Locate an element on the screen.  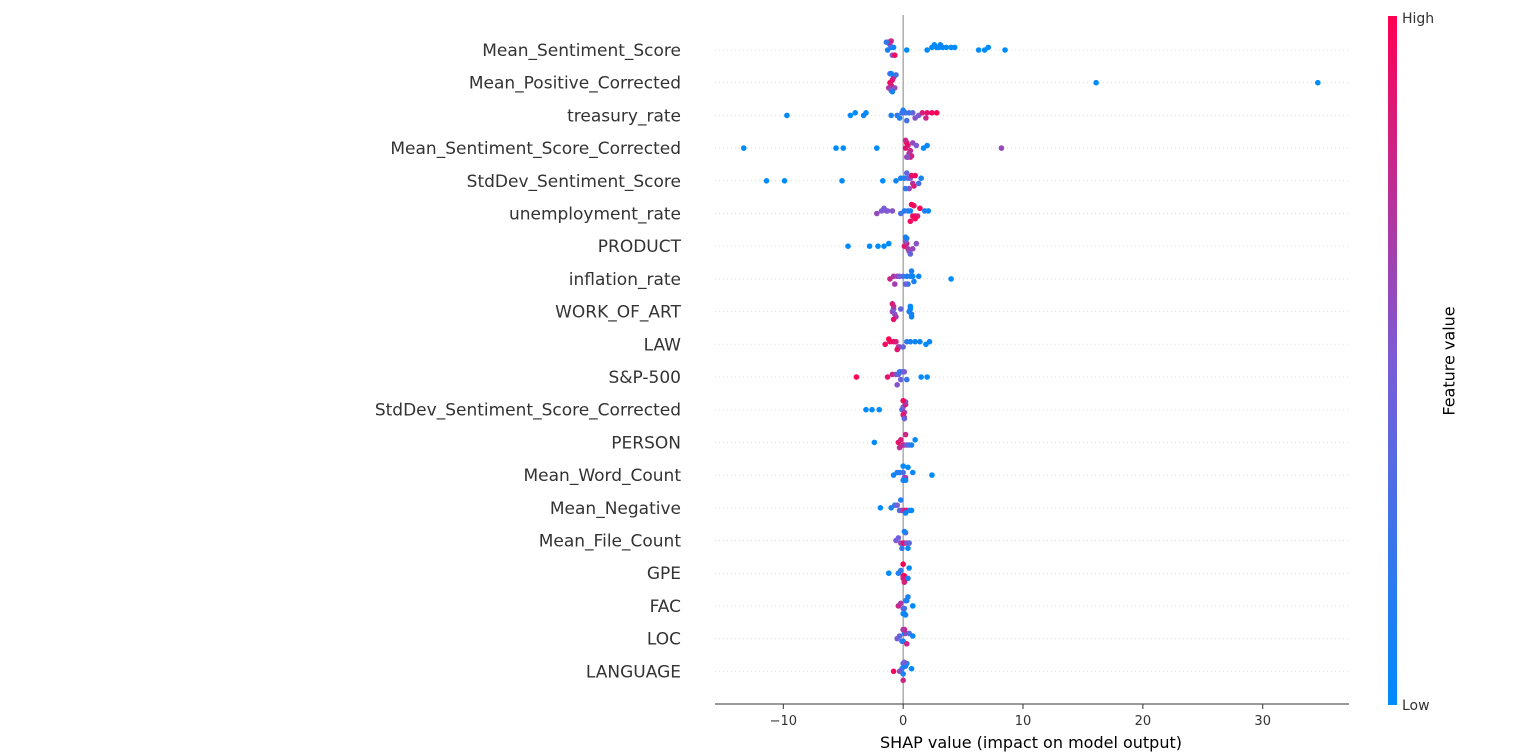
feature-label: GPE is located at coordinates (664, 574).